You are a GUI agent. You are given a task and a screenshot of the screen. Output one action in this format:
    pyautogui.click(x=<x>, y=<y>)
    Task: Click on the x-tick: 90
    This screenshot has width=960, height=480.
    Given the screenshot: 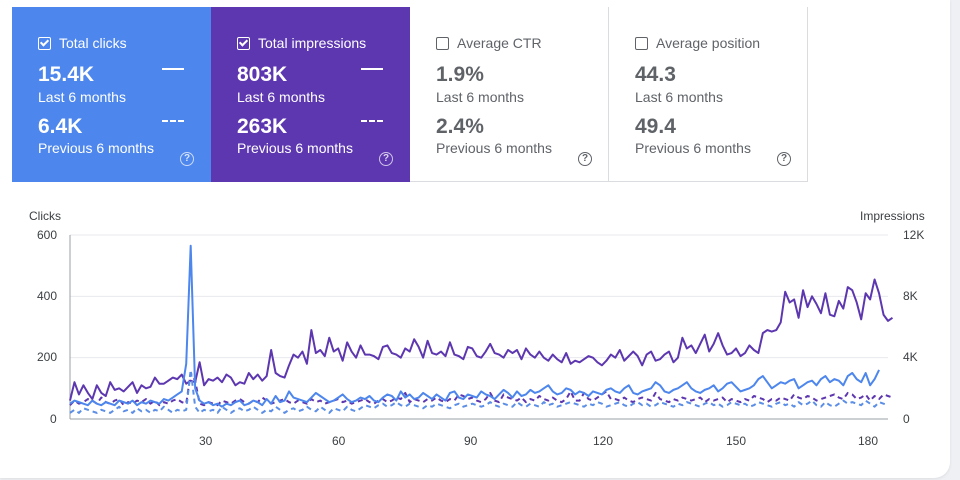 What is the action you would take?
    pyautogui.click(x=471, y=441)
    